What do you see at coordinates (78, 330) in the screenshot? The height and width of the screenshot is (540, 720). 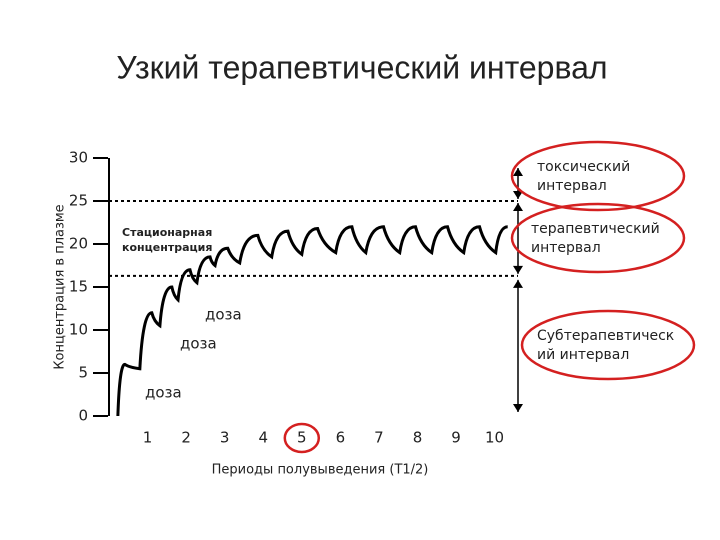 I see `y-tick-label: 10` at bounding box center [78, 330].